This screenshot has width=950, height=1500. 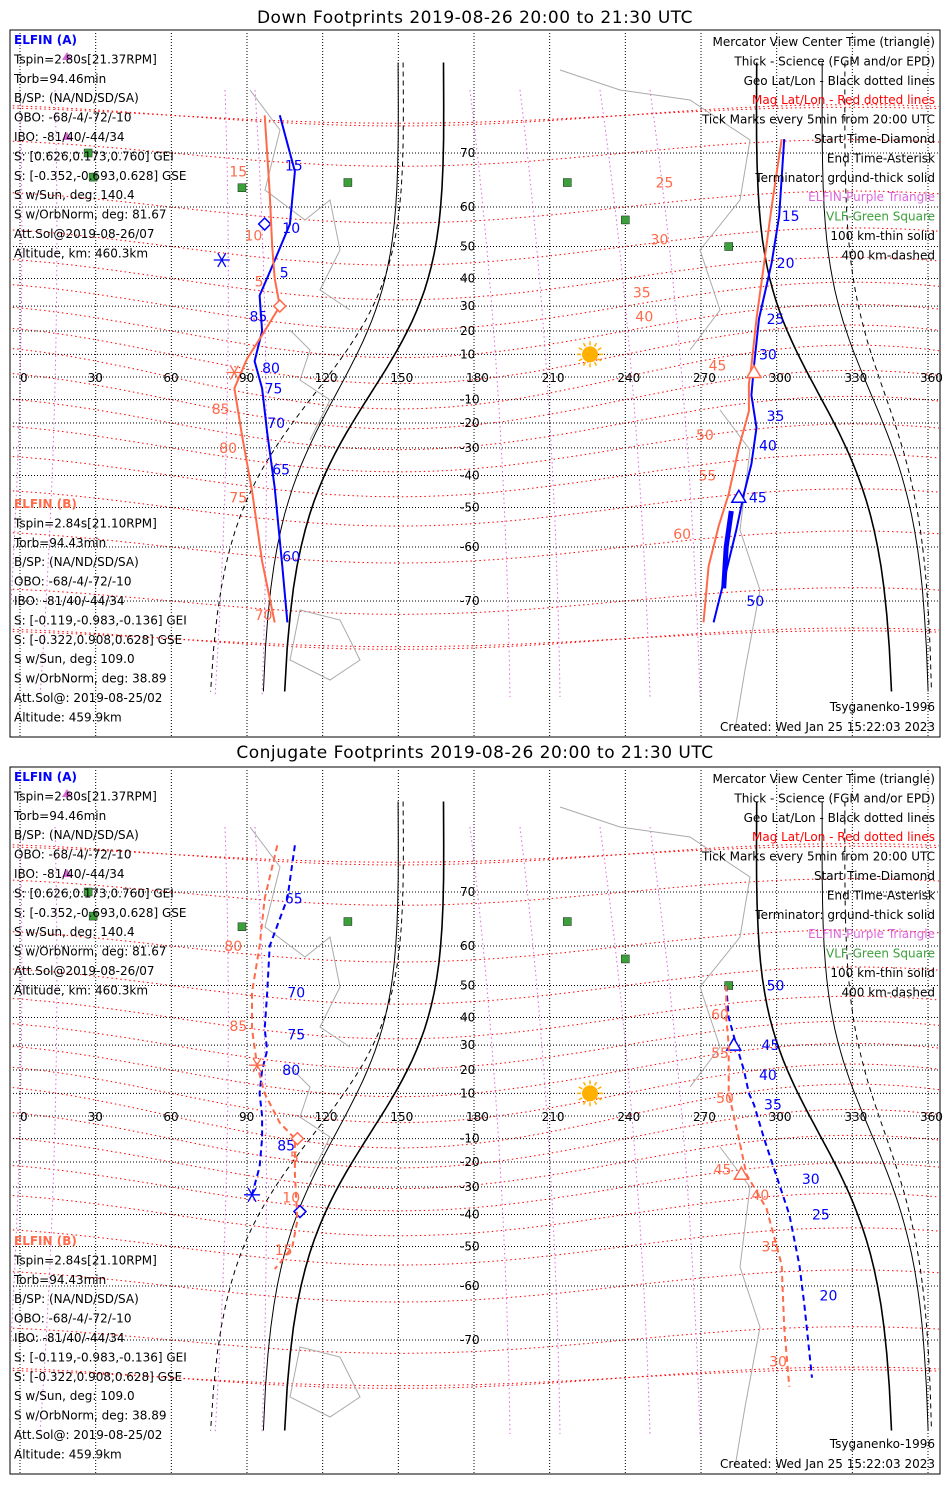 I want to click on created-timestamp: Created: Wed Jan 25 15:22:03 2023, so click(x=827, y=727).